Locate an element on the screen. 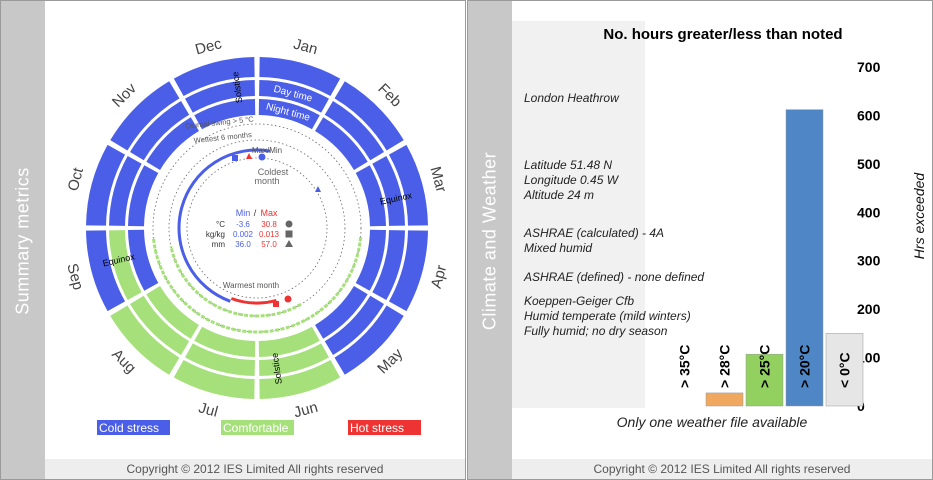 This screenshot has width=933, height=480. x-tick-label: > 25°C is located at coordinates (765, 366).